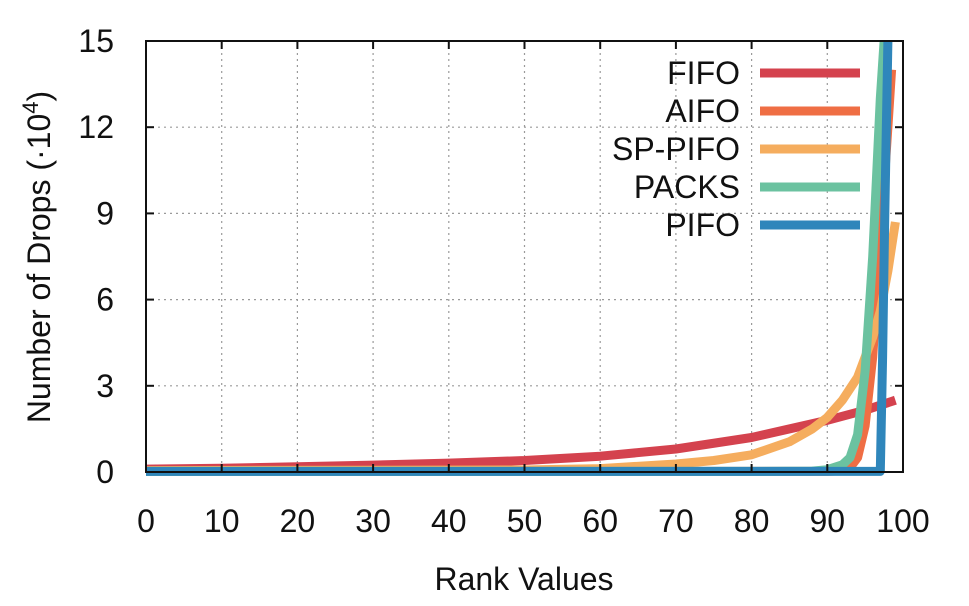 The height and width of the screenshot is (606, 969). I want to click on x-tick-label: 50, so click(525, 521).